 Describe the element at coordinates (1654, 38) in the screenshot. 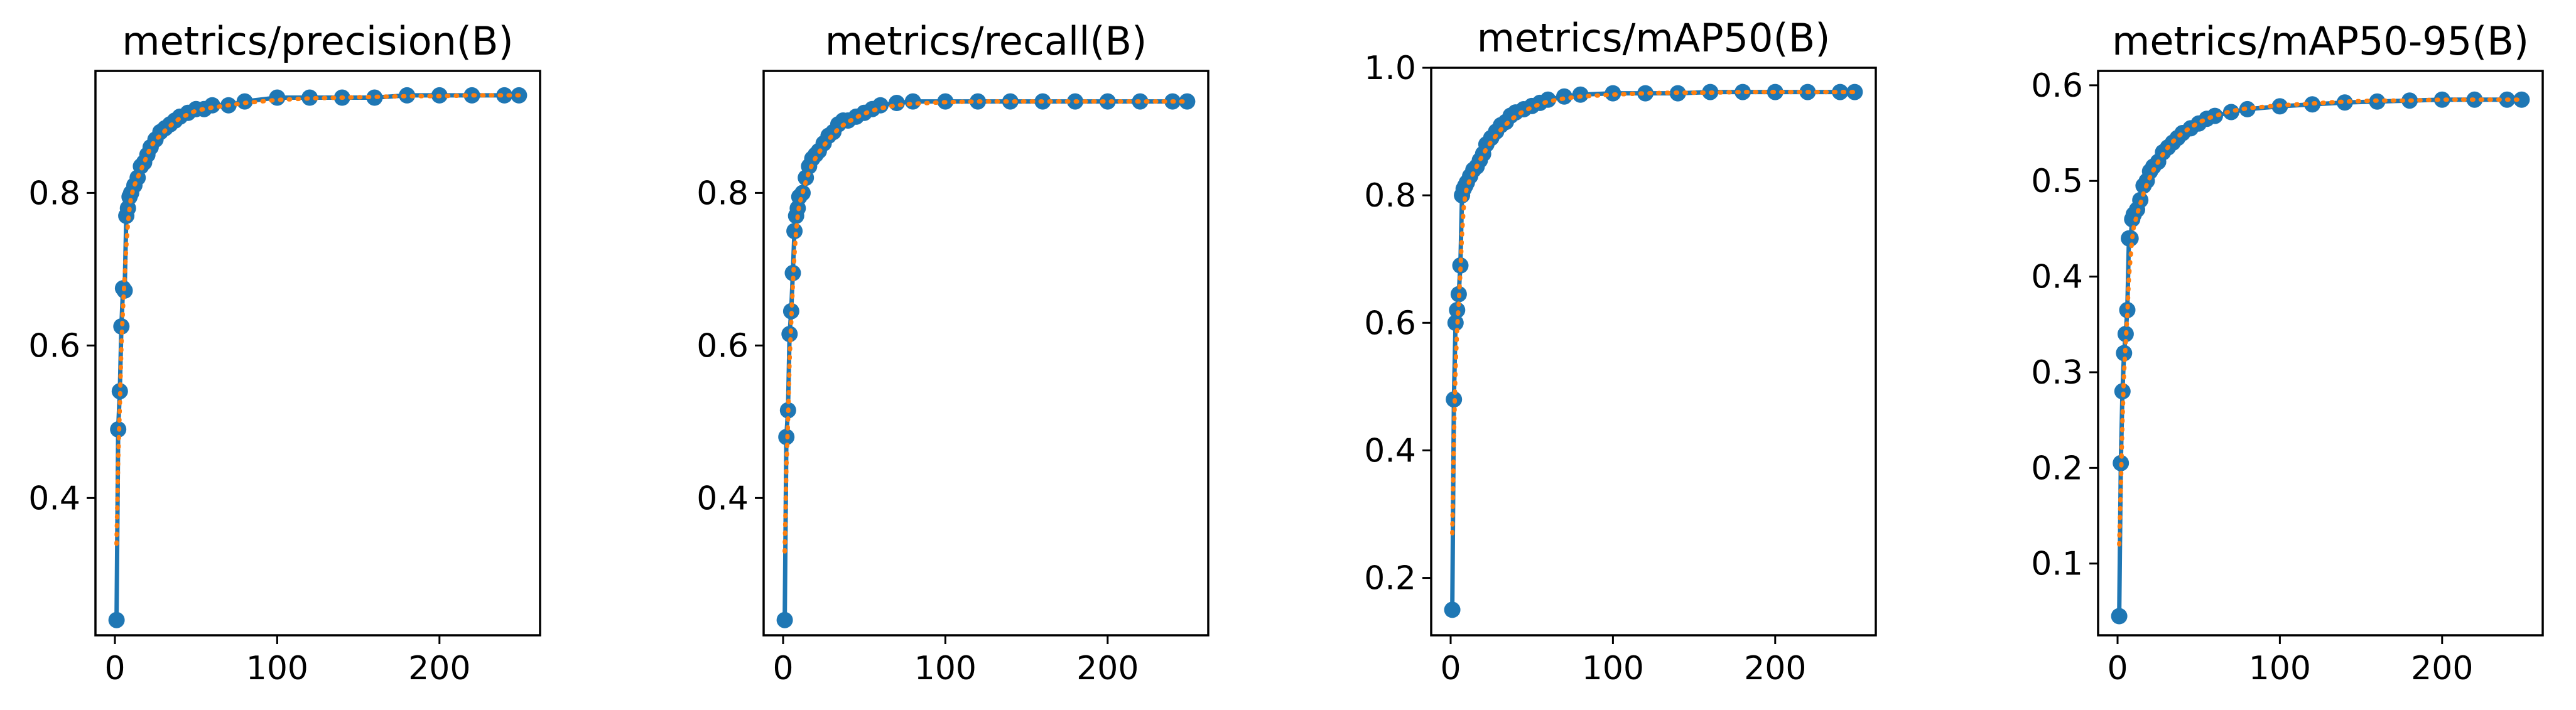

I see `chart-title: metrics/mAP50(B)` at that location.